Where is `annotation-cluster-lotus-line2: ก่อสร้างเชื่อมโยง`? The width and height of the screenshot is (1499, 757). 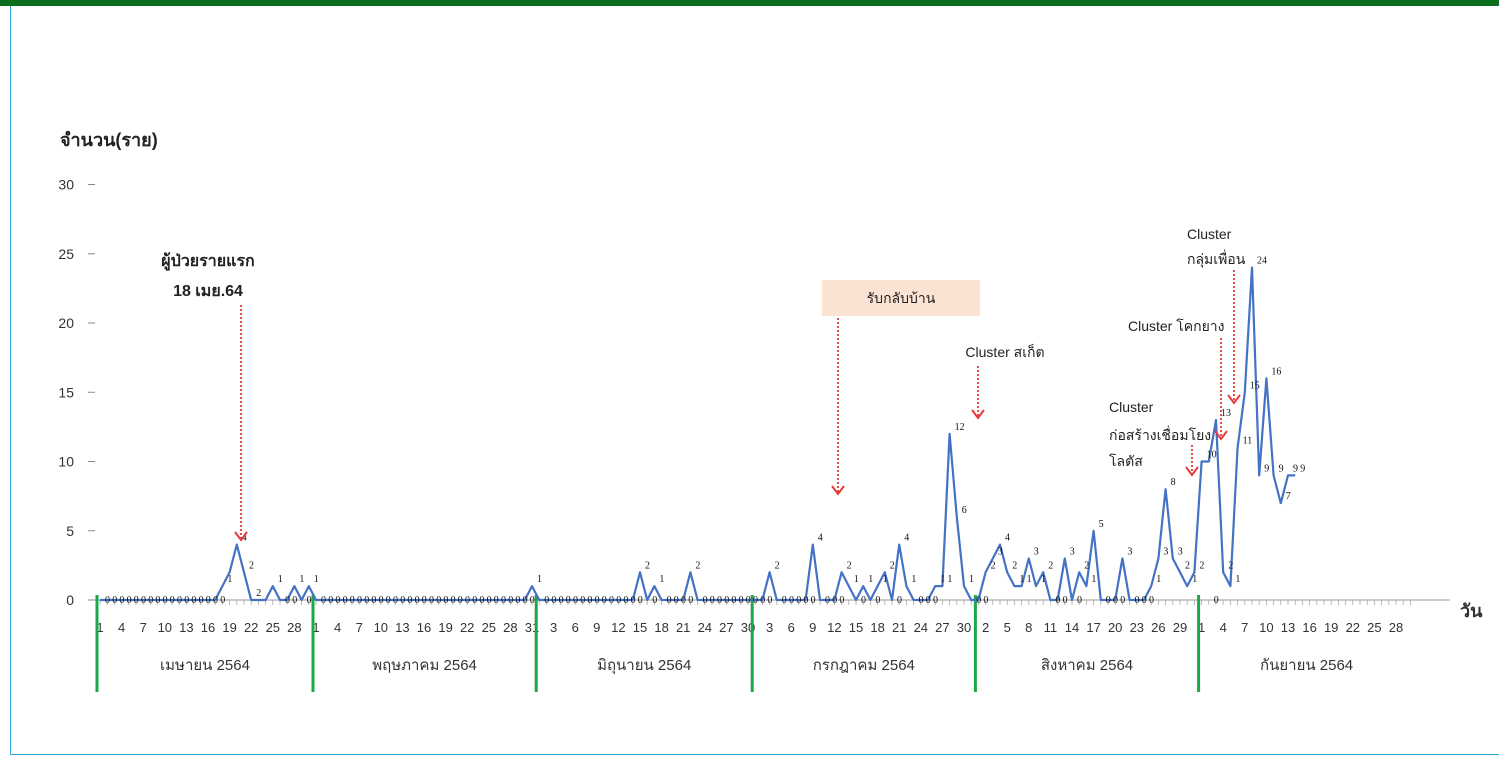
annotation-cluster-lotus-line2: ก่อสร้างเชื่อมโยง is located at coordinates (1160, 434).